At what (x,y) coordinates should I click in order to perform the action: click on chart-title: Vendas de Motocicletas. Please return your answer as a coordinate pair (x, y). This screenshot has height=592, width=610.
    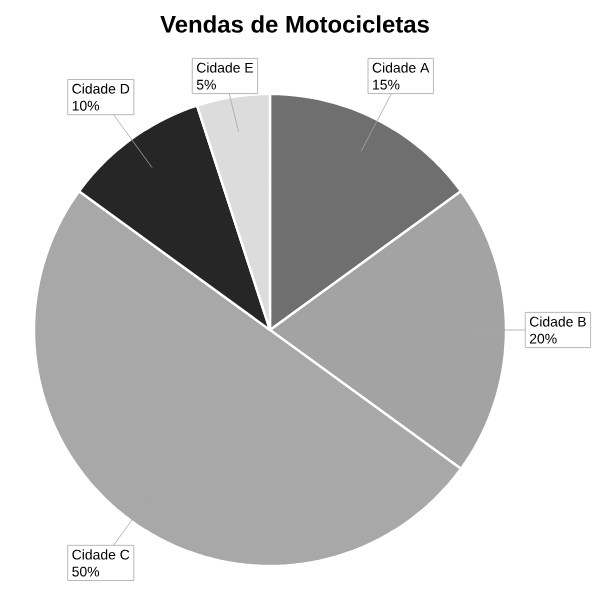
    Looking at the image, I should click on (294, 24).